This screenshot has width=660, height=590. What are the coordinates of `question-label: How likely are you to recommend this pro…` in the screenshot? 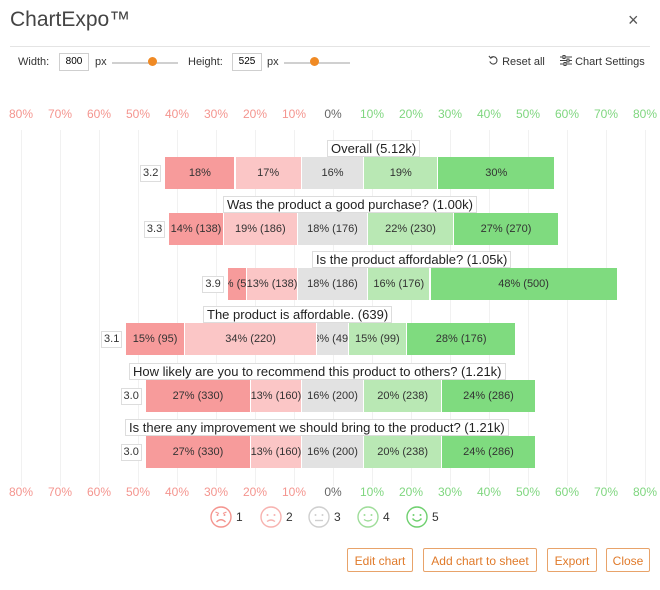 It's located at (317, 371).